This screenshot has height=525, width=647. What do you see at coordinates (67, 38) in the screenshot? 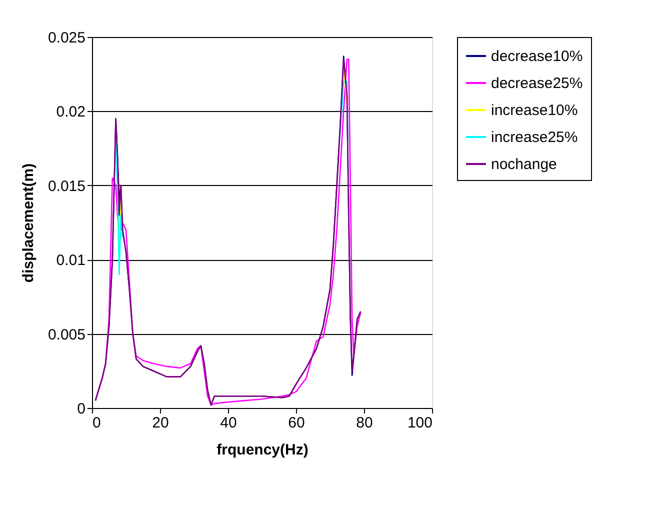
I see `y-tick-label: 0.025` at bounding box center [67, 38].